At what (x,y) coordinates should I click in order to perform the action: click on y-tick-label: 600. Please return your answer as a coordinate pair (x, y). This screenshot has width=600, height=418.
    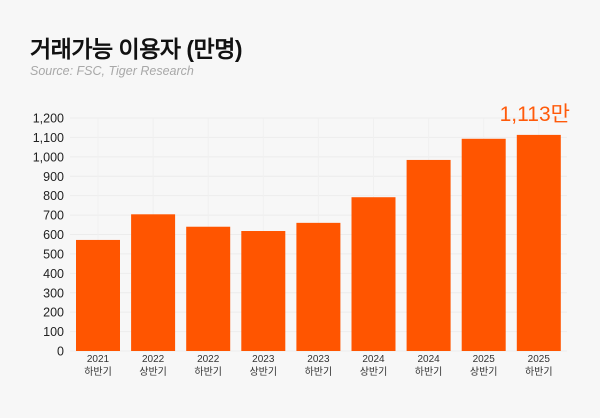
    Looking at the image, I should click on (53, 235).